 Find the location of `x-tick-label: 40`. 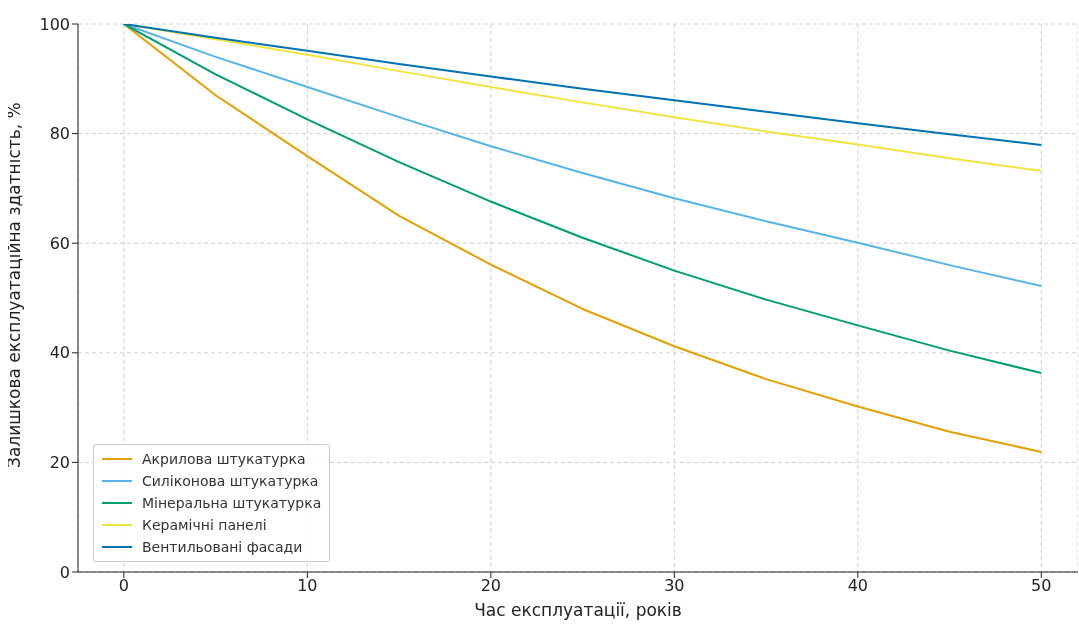

x-tick-label: 40 is located at coordinates (857, 586).